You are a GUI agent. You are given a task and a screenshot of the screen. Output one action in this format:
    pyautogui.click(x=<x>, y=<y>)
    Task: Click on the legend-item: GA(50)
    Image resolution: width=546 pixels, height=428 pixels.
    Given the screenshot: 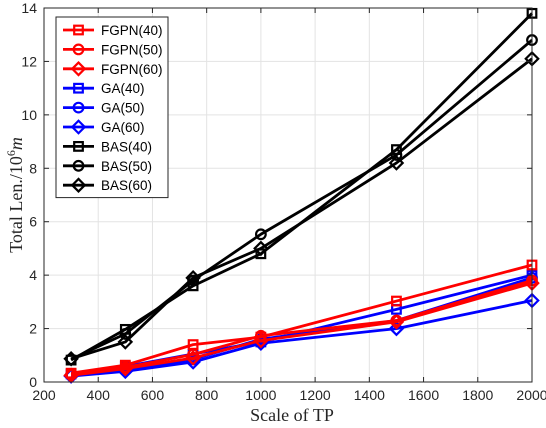 What is the action you would take?
    pyautogui.click(x=104, y=108)
    